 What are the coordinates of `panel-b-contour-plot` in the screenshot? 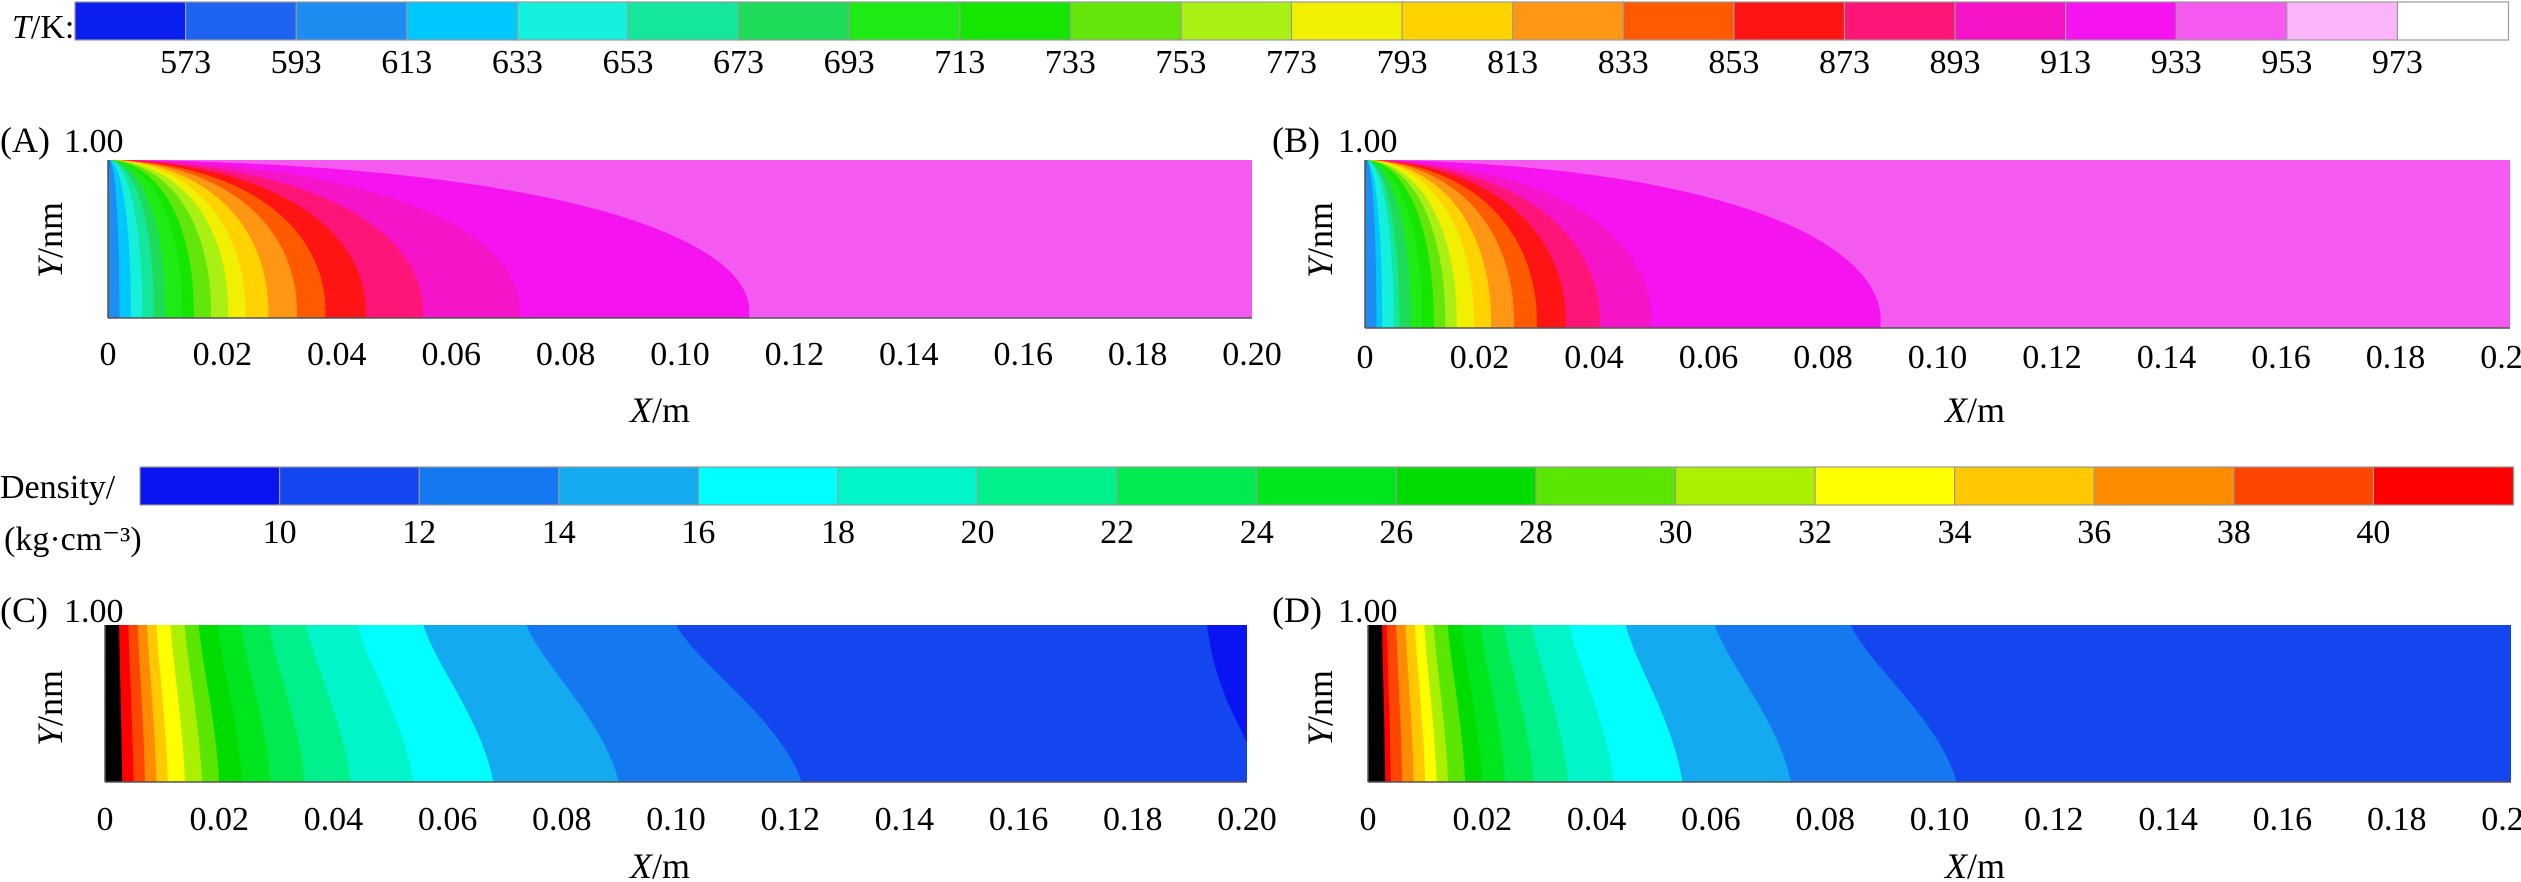 It's located at (1937, 244).